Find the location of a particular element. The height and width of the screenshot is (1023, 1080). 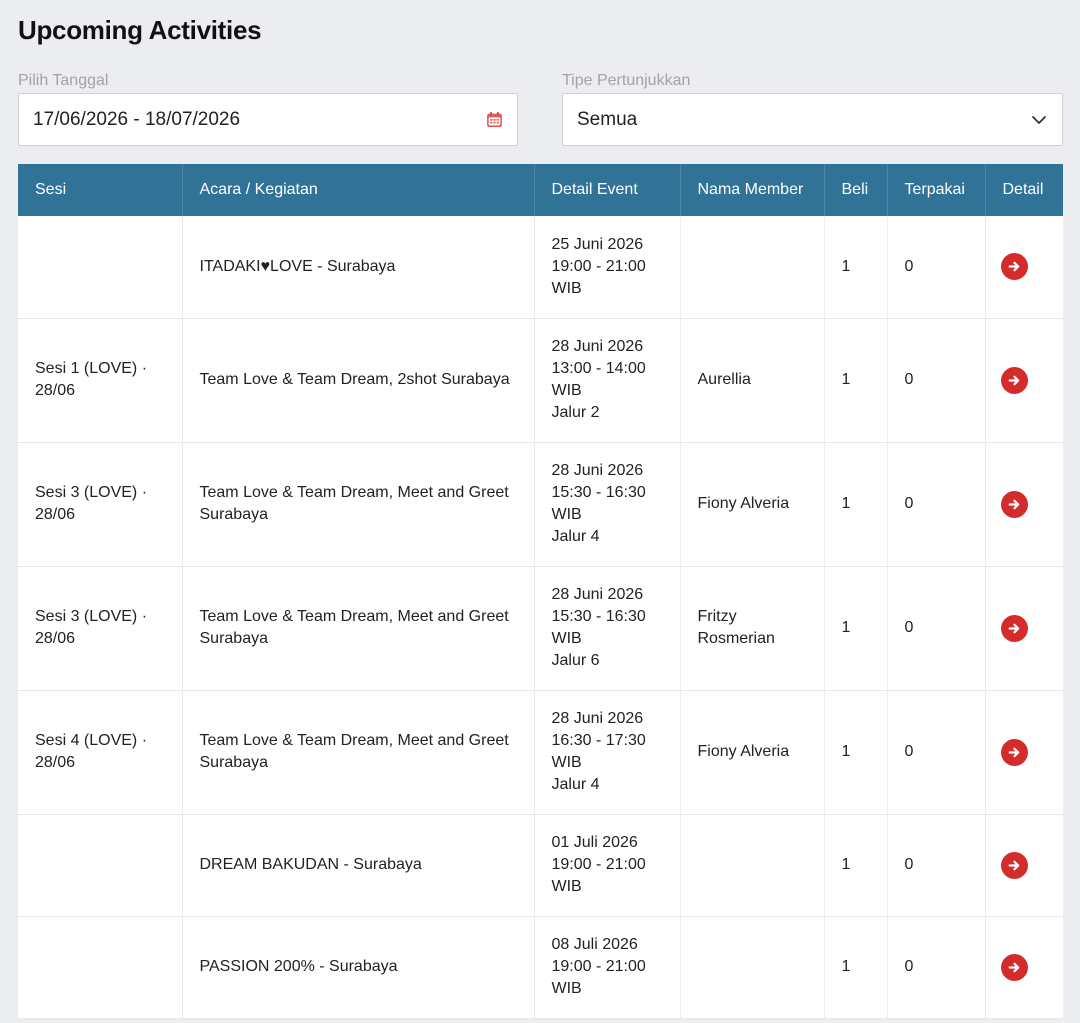

detail-event-cell: 28 Juni 2026 16:30 - 17:30 WIB Jalur 4 is located at coordinates (607, 752).